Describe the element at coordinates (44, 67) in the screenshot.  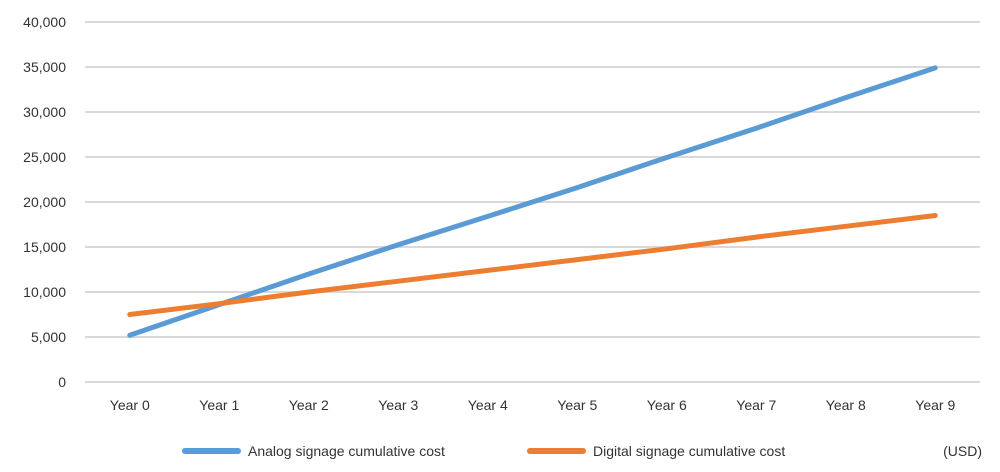
I see `y-tick-label: 35,000` at that location.